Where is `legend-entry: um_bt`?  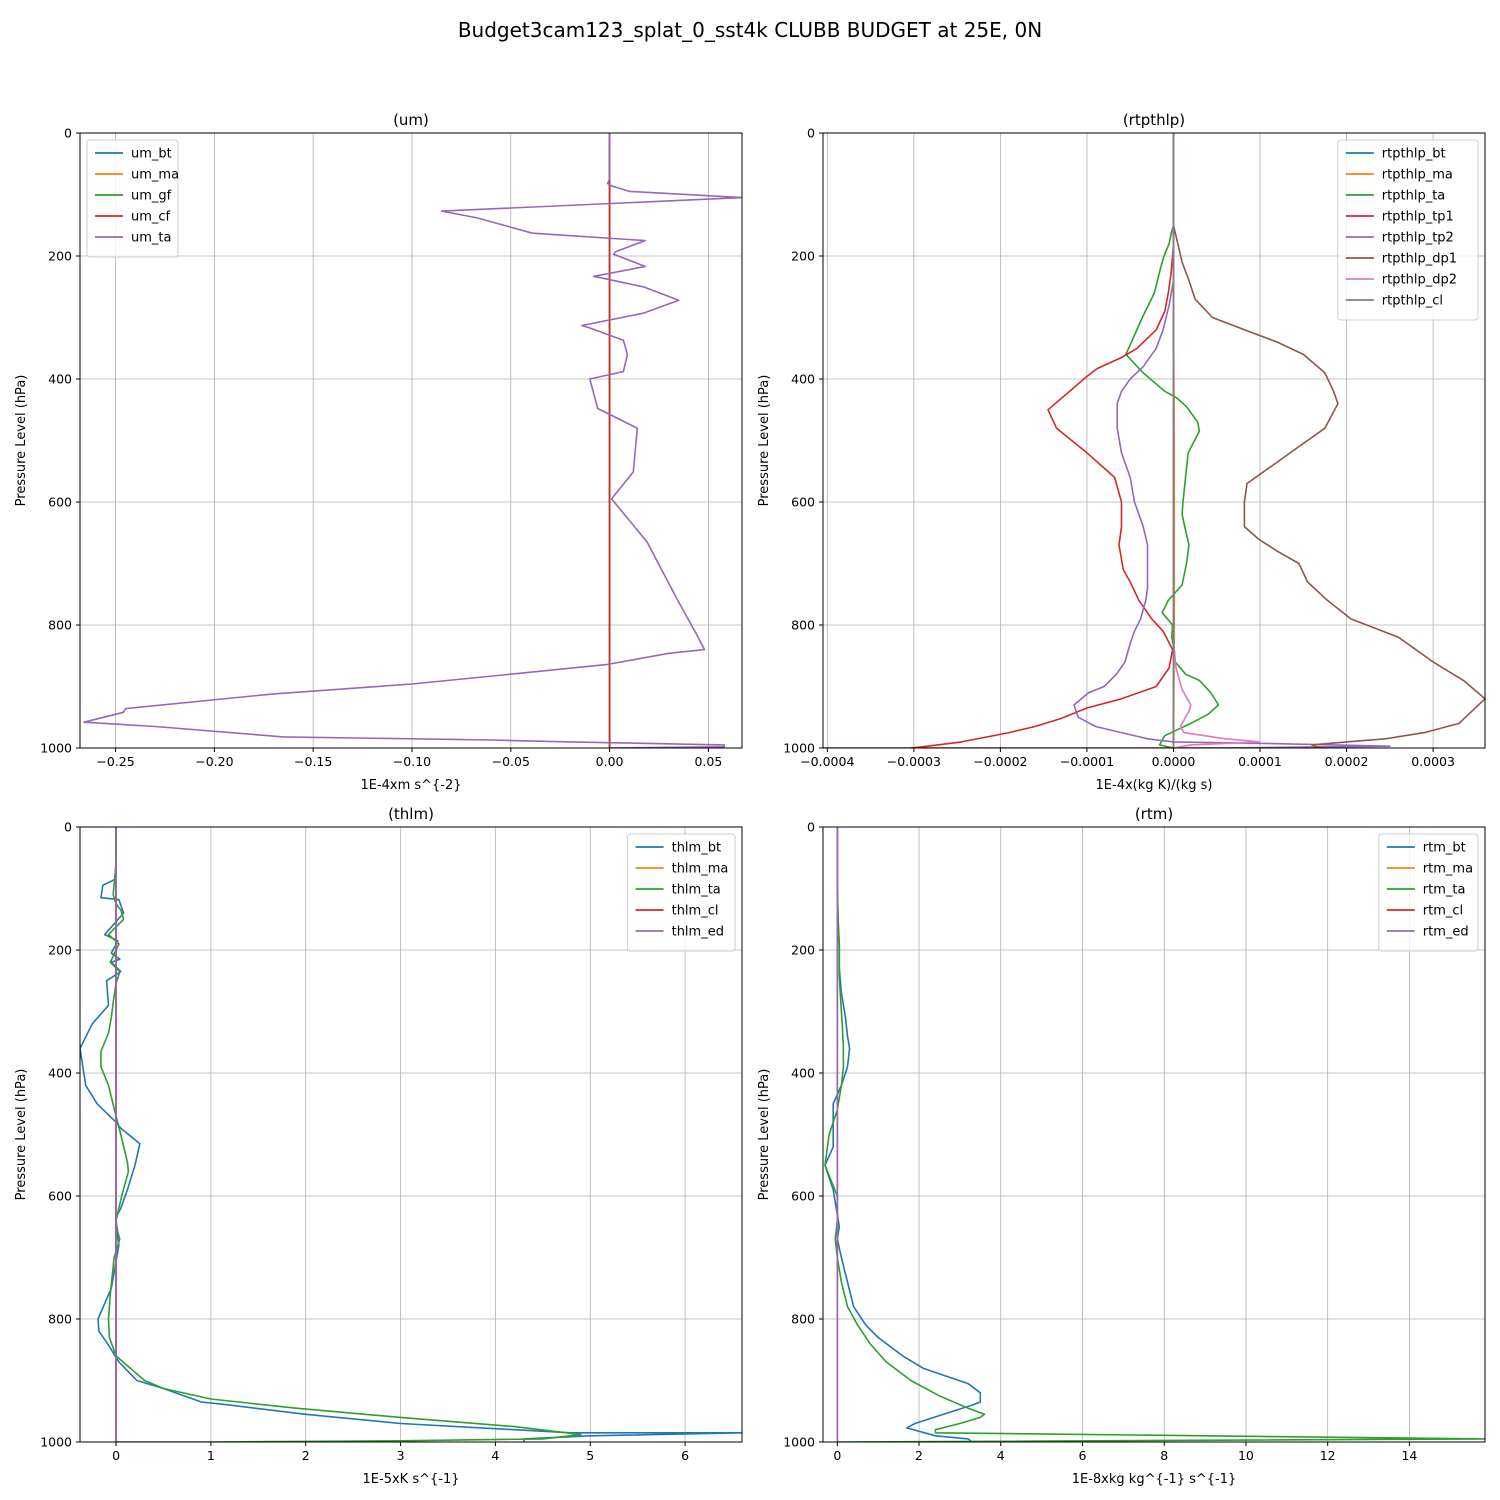 legend-entry: um_bt is located at coordinates (151, 154).